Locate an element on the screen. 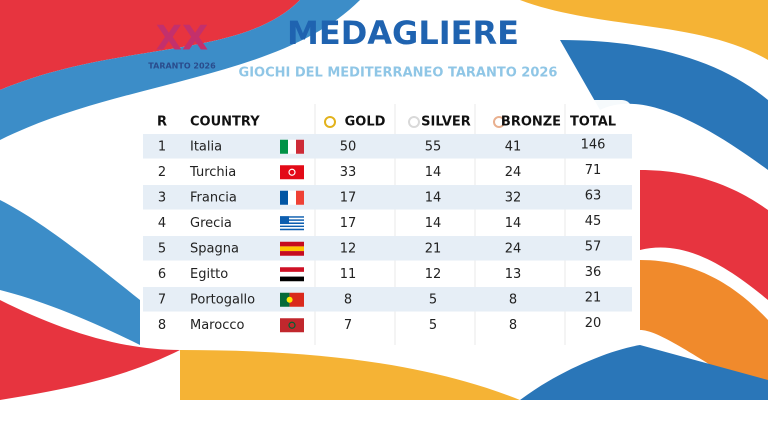  table-cell: 71 is located at coordinates (593, 170).